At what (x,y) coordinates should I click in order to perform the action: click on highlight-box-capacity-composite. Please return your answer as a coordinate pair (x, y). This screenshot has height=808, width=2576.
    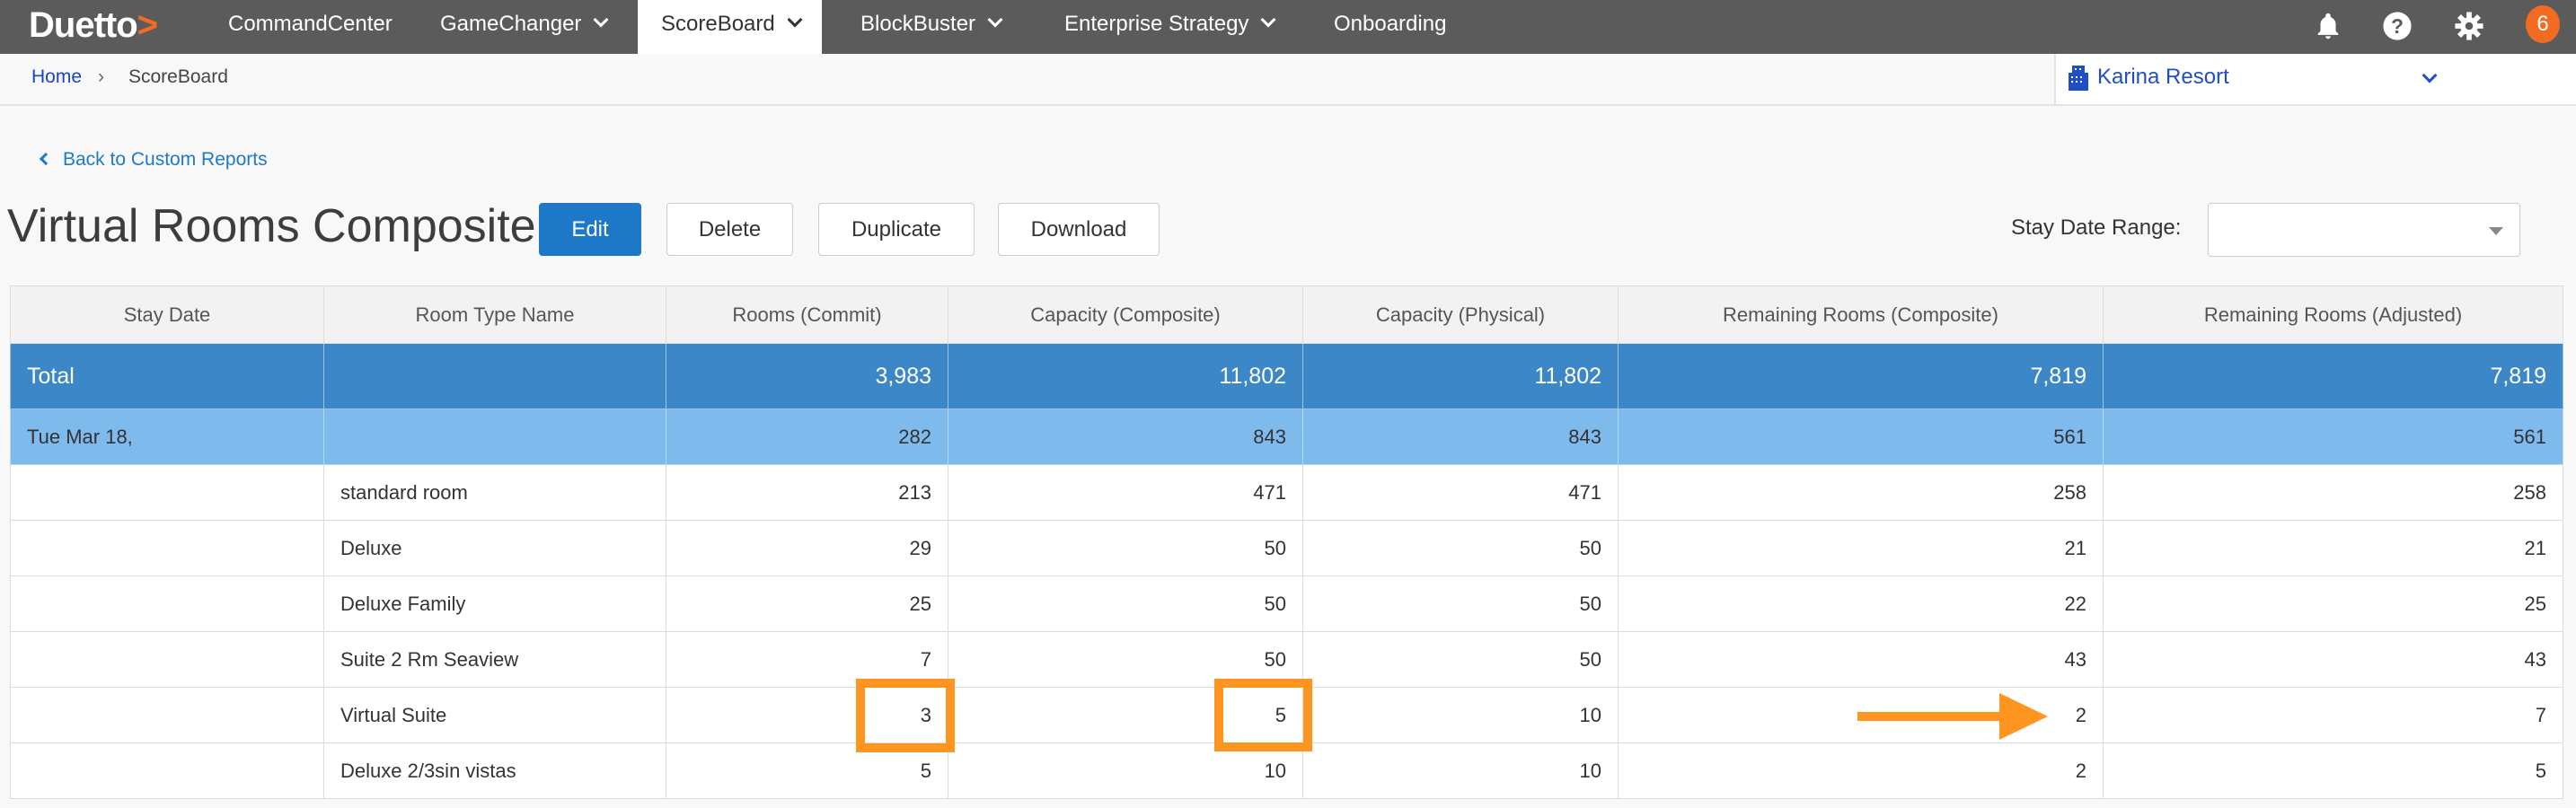
    Looking at the image, I should click on (1263, 715).